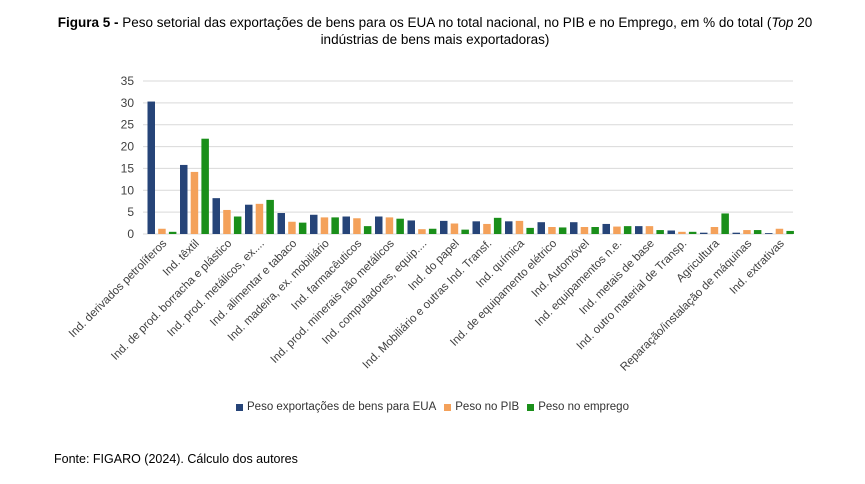  Describe the element at coordinates (130, 212) in the screenshot. I see `y-tick-label: 5` at that location.